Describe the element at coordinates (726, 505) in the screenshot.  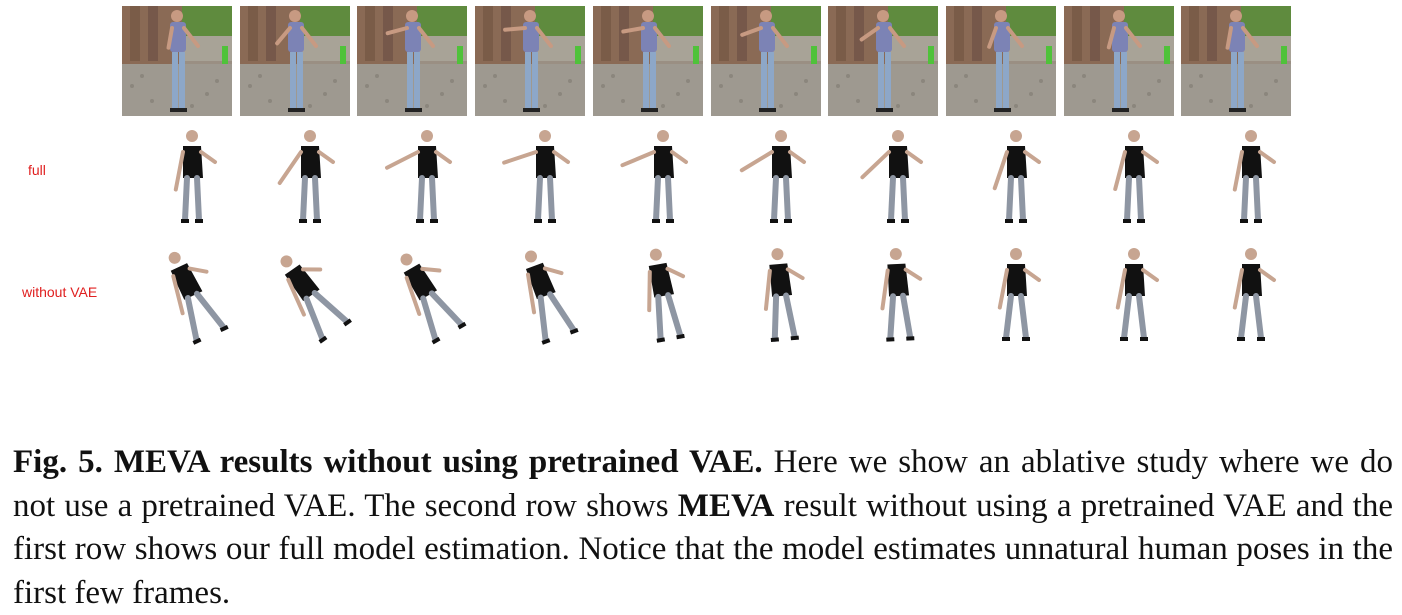
I see `caption-emph: MEVA` at that location.